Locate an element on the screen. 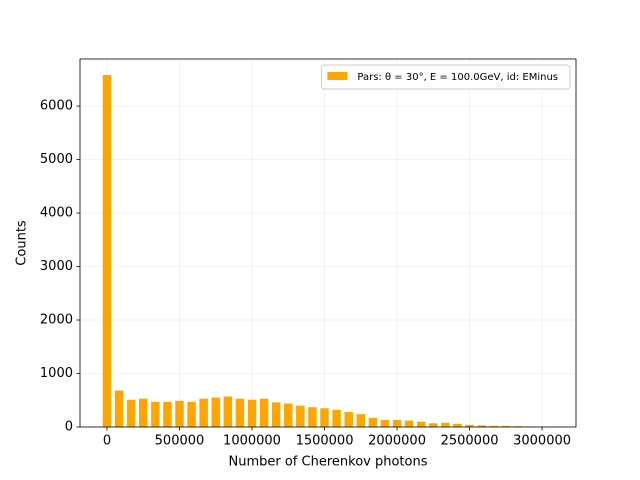 The image size is (640, 480). y-tick-label: 1000 is located at coordinates (56, 373).